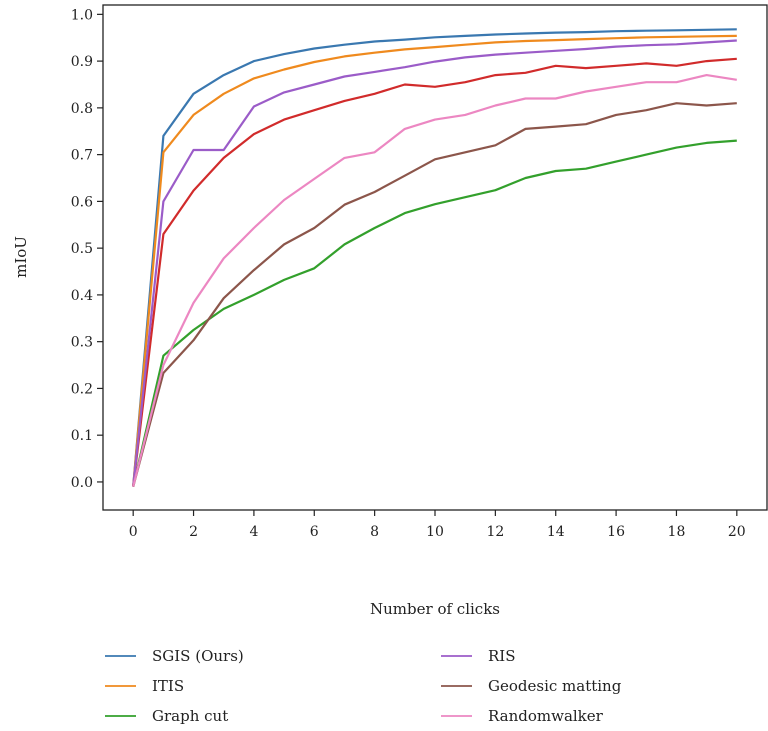  What do you see at coordinates (677, 532) in the screenshot?
I see `x-tick-label: 18` at bounding box center [677, 532].